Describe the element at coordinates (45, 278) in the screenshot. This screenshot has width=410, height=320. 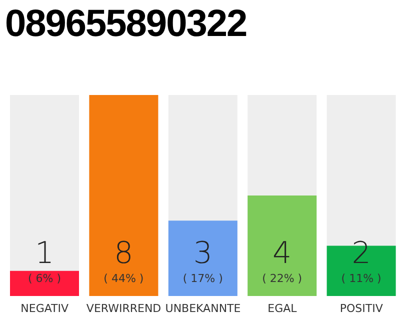
I see `annotation: ( 6% )` at that location.